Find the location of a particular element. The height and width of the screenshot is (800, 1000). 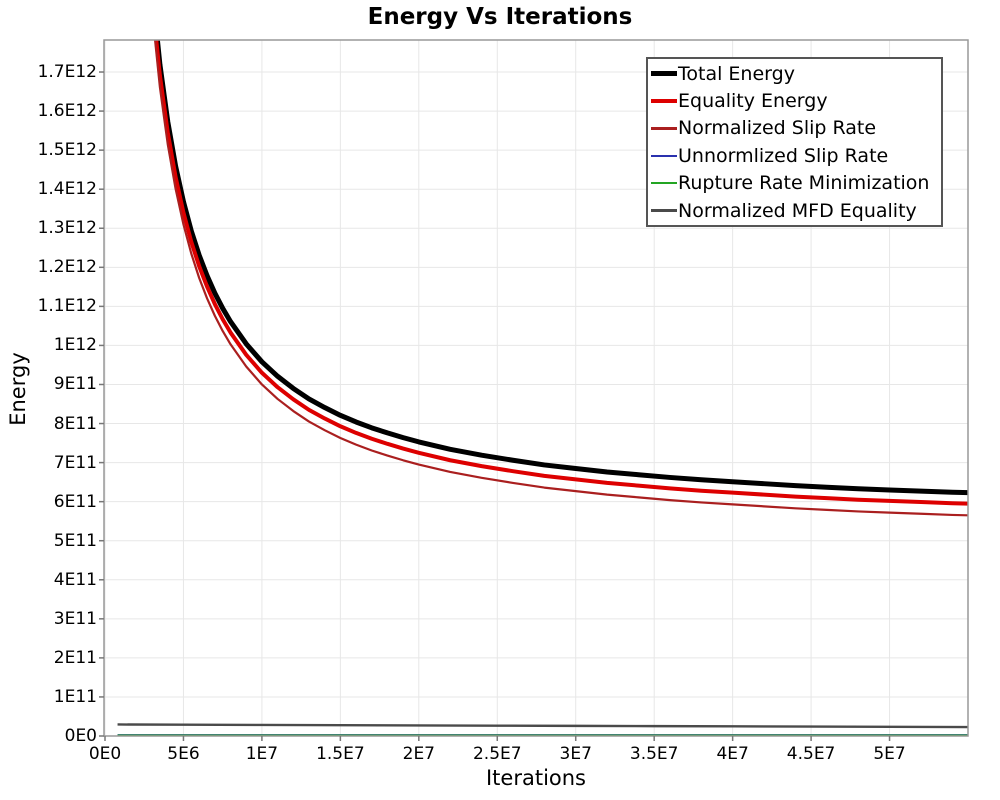

y-tick-label: 9E11 is located at coordinates (75, 384).